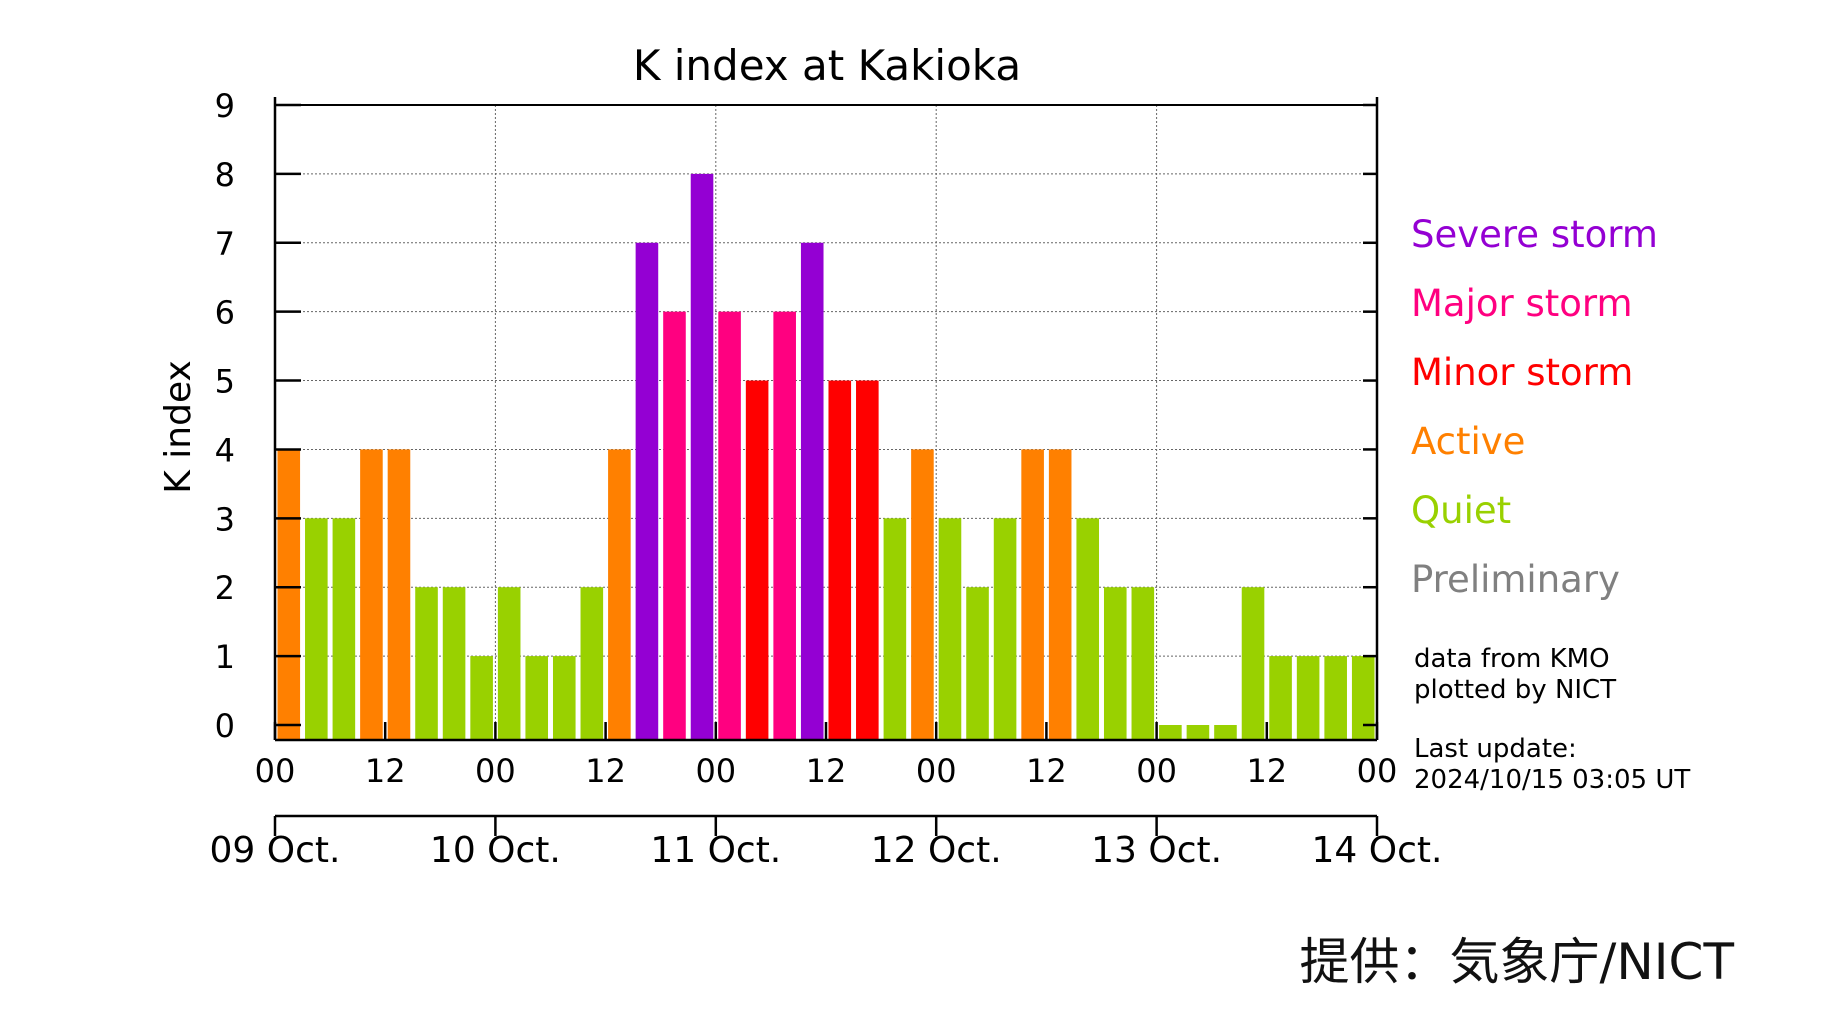 This screenshot has height=1012, width=1824. What do you see at coordinates (225, 244) in the screenshot?
I see `y-tick-label: 7` at bounding box center [225, 244].